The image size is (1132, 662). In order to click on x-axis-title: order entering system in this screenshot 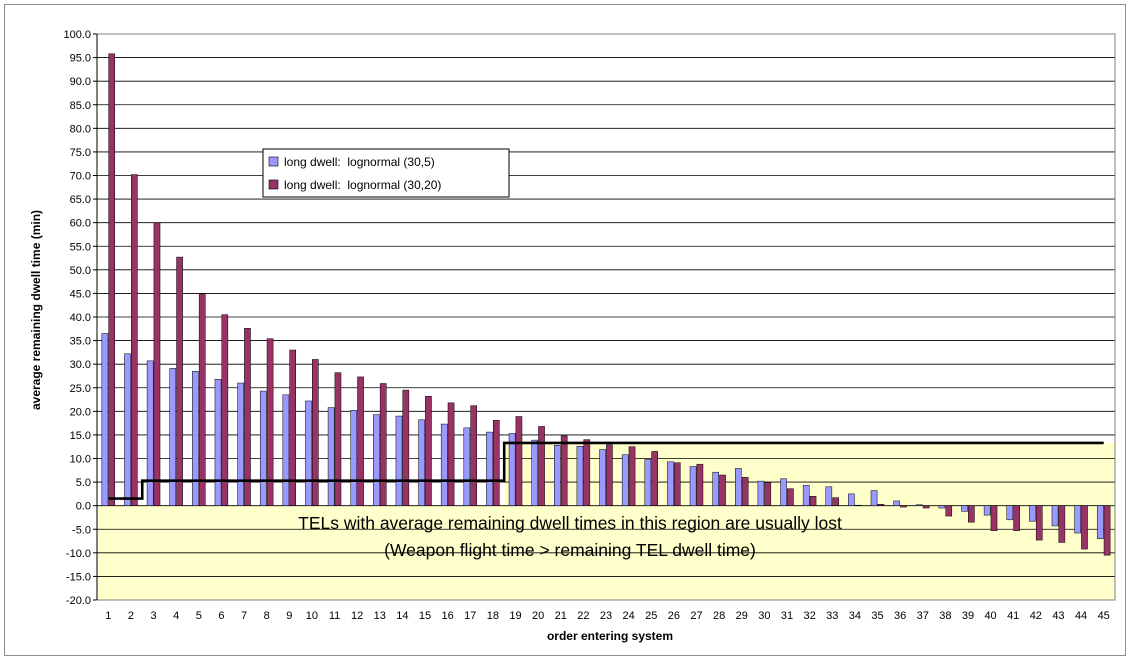, I will do `click(610, 636)`.